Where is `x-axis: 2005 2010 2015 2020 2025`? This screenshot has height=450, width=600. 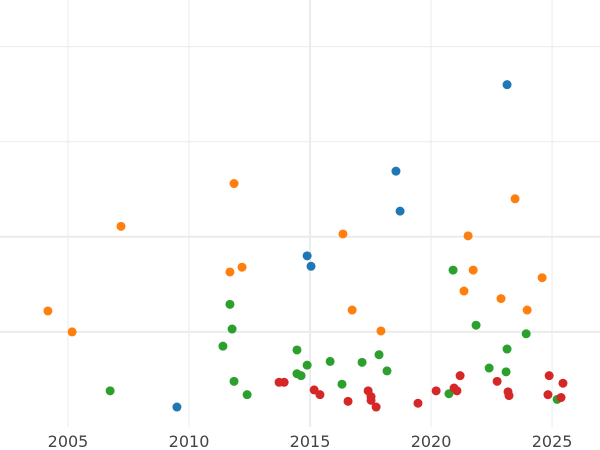 x-axis: 2005 2010 2015 2020 2025 is located at coordinates (310, 441).